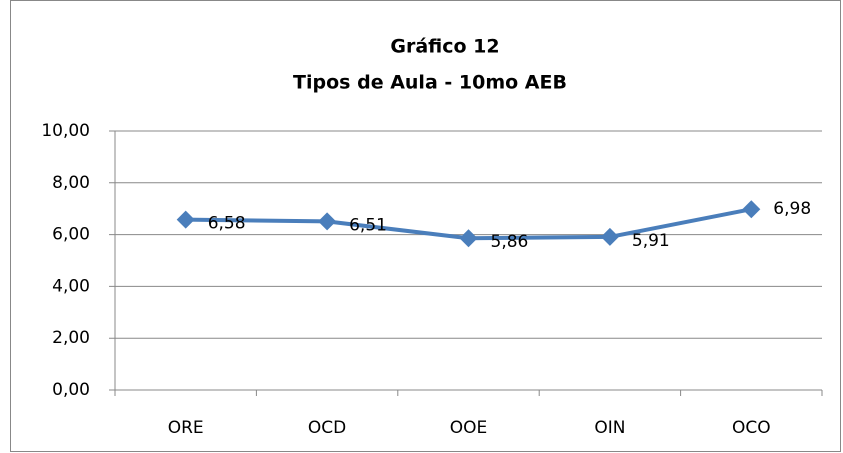 The height and width of the screenshot is (453, 843). What do you see at coordinates (186, 428) in the screenshot?
I see `x-tick-label: ORE` at bounding box center [186, 428].